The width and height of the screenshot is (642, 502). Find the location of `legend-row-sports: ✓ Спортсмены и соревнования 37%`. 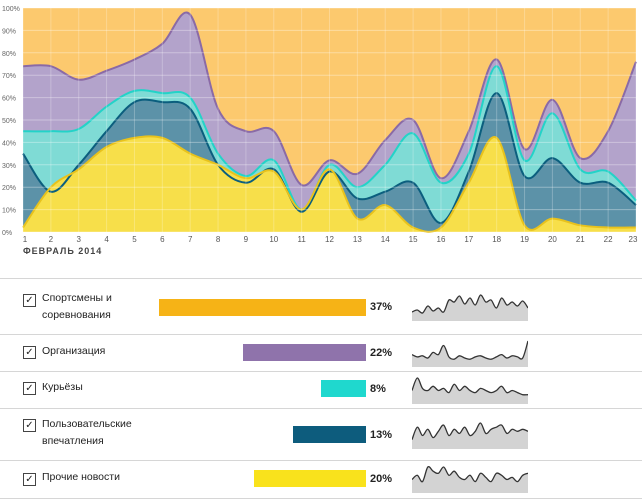

legend-row-sports: ✓ Спортсмены и соревнования 37% is located at coordinates (321, 306).